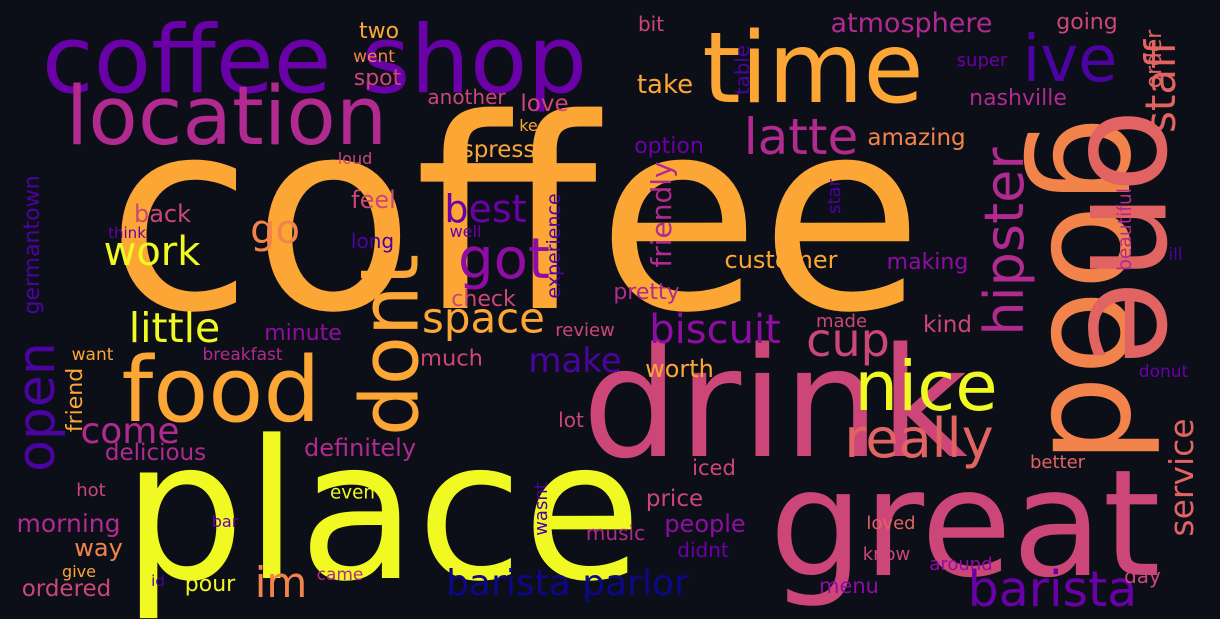 Image resolution: width=1220 pixels, height=619 pixels. I want to click on word-barista-parlor: barista parlor, so click(567, 583).